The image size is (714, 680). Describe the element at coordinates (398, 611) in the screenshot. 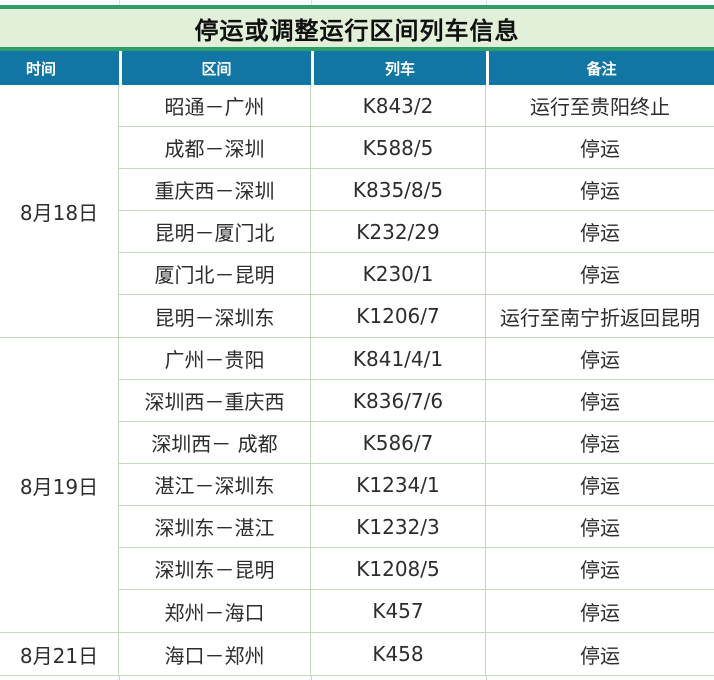

I see `train-cell: K457` at that location.